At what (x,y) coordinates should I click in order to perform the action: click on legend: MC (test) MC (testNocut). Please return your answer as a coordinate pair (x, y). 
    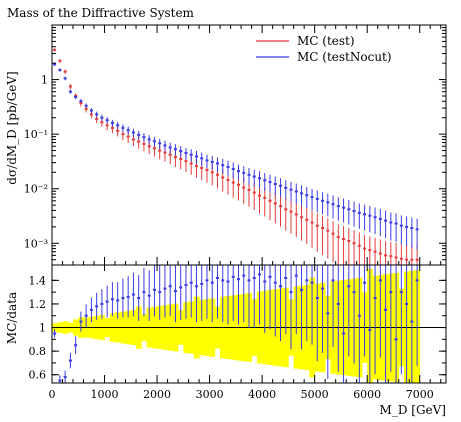
    Looking at the image, I should click on (324, 49).